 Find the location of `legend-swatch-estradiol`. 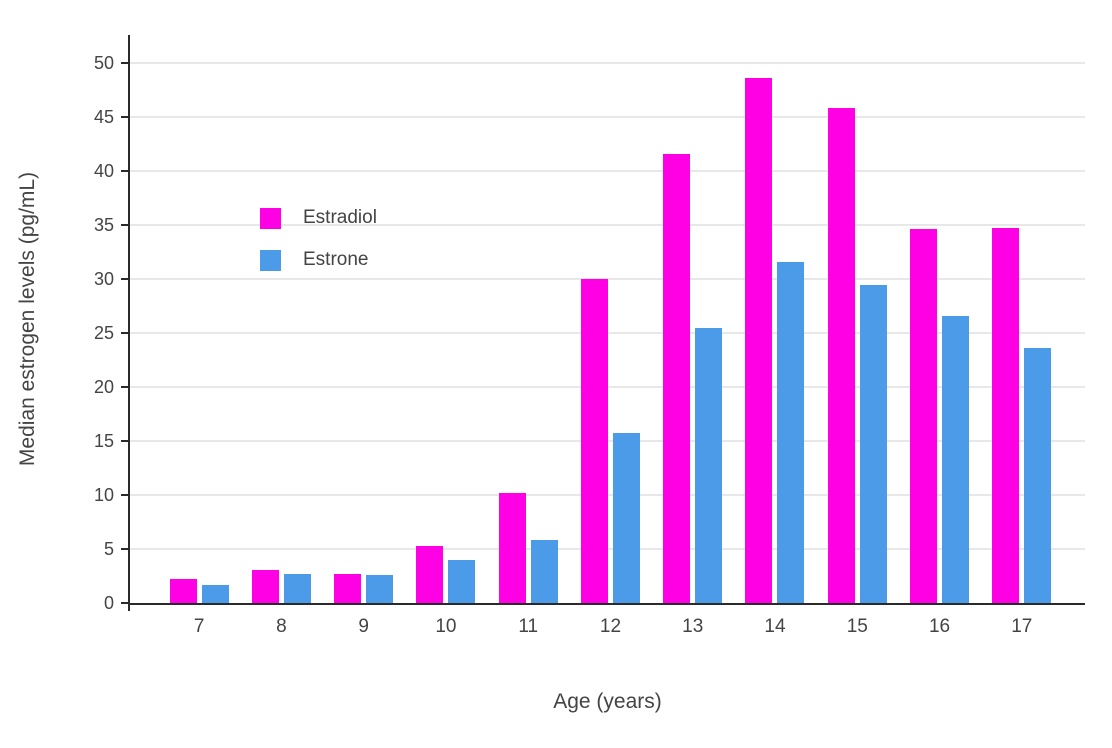

legend-swatch-estradiol is located at coordinates (270, 218).